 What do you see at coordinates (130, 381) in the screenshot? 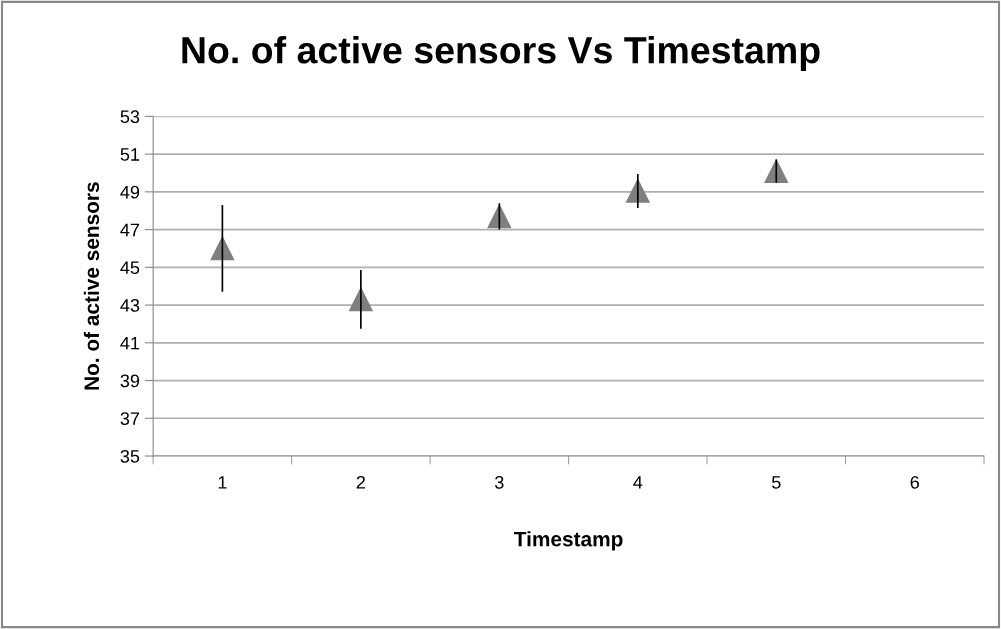
I see `y-tick-label: 39` at bounding box center [130, 381].